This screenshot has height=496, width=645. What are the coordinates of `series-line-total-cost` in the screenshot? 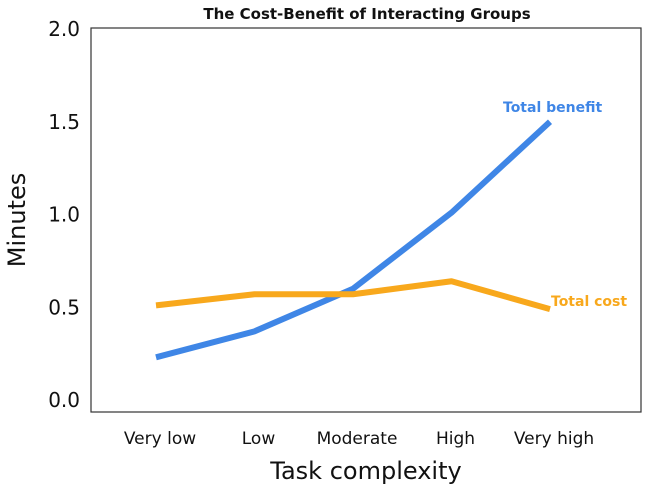 It's located at (353, 295).